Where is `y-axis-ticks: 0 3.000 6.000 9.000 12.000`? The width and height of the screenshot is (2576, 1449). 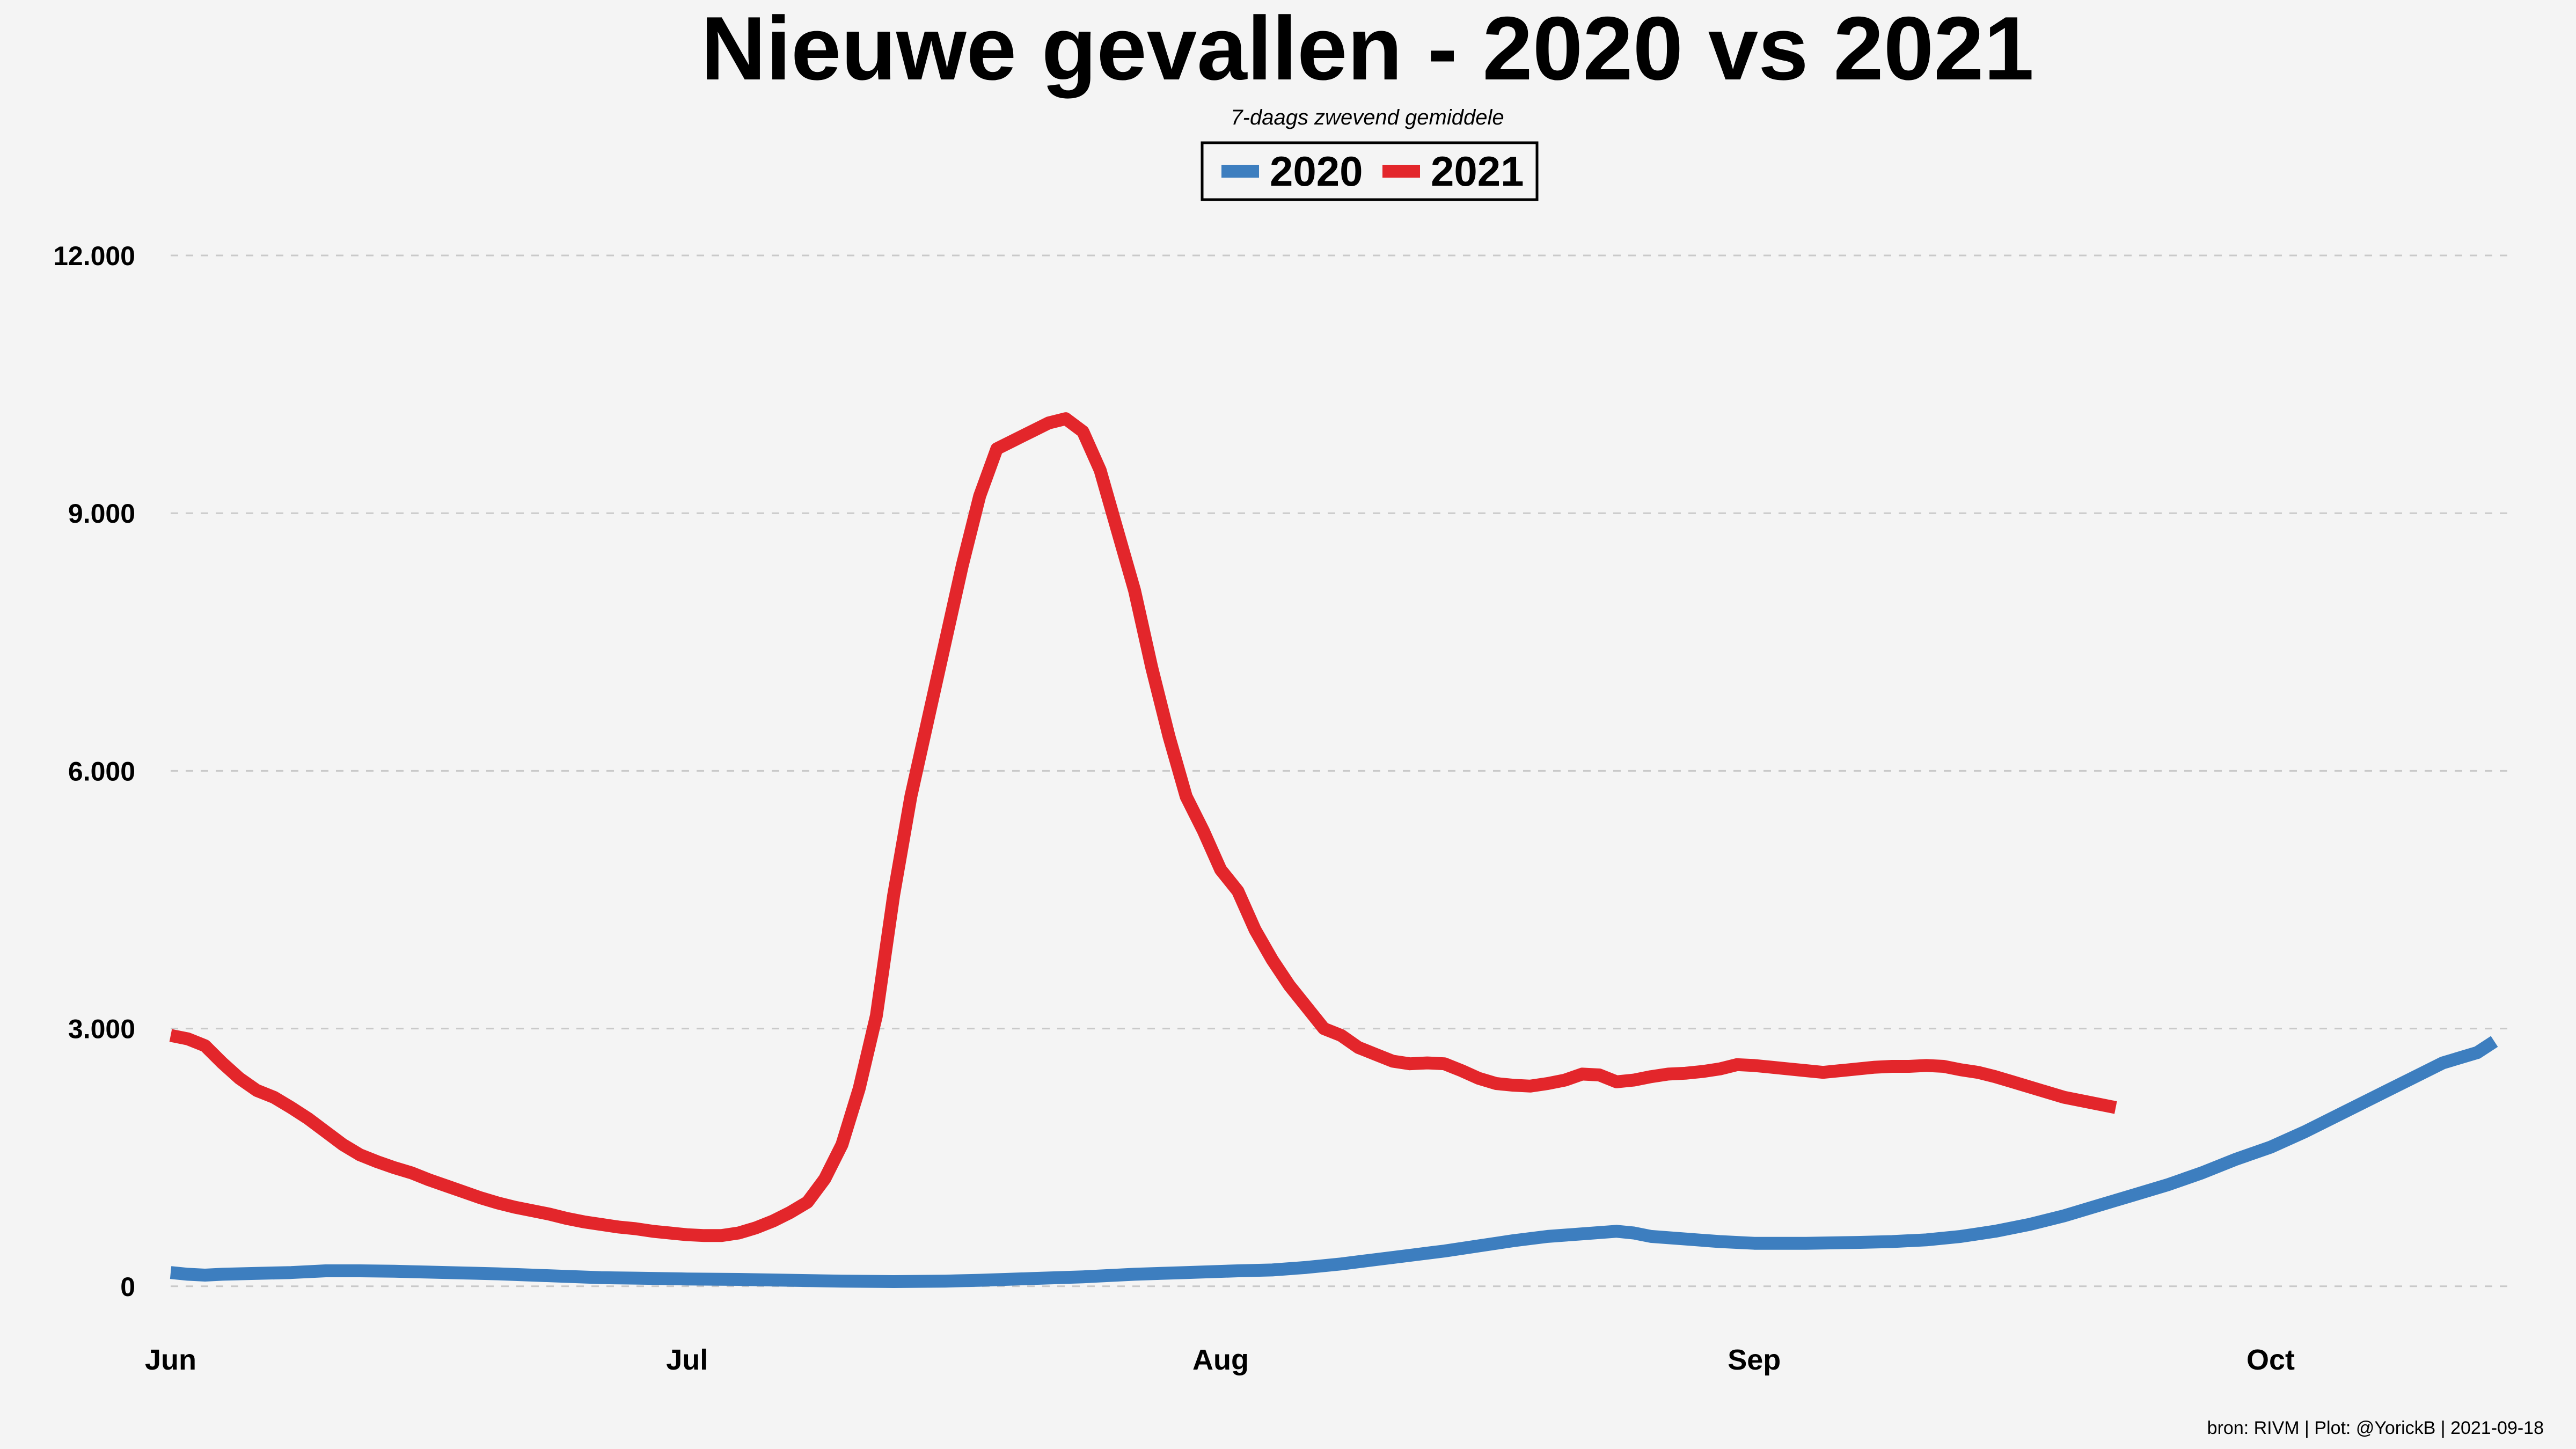
y-axis-ticks: 0 3.000 6.000 9.000 12.000 is located at coordinates (94, 771).